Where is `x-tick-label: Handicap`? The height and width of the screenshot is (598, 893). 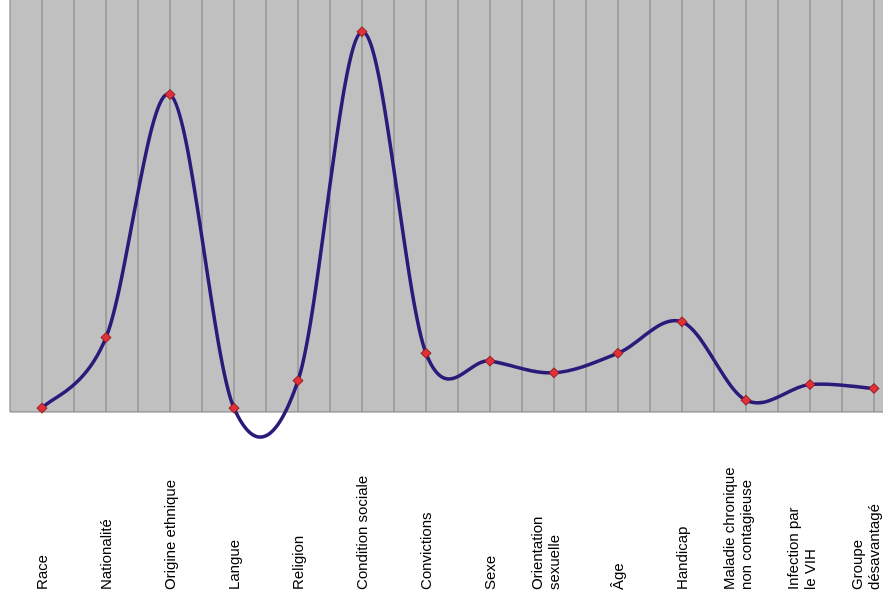 x-tick-label: Handicap is located at coordinates (682, 558).